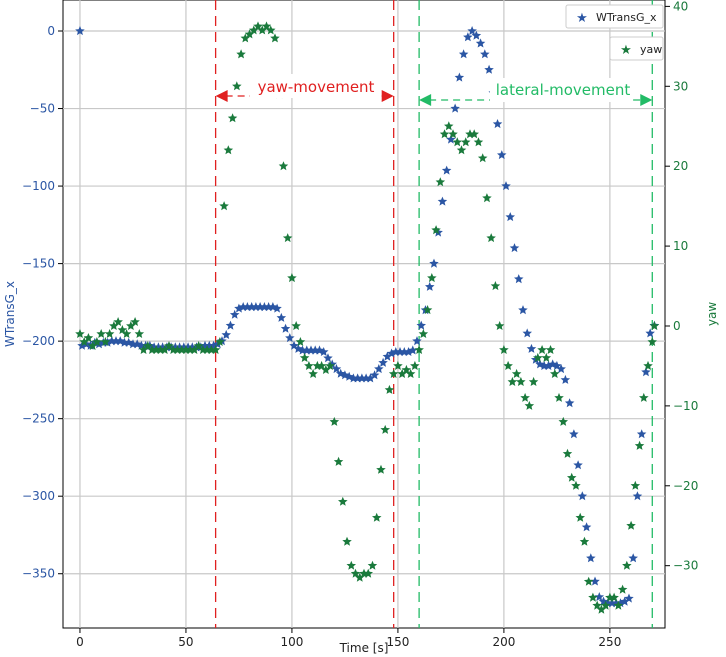 Image resolution: width=726 pixels, height=657 pixels. What do you see at coordinates (680, 86) in the screenshot?
I see `y-right-tick-label: 30` at bounding box center [680, 86].